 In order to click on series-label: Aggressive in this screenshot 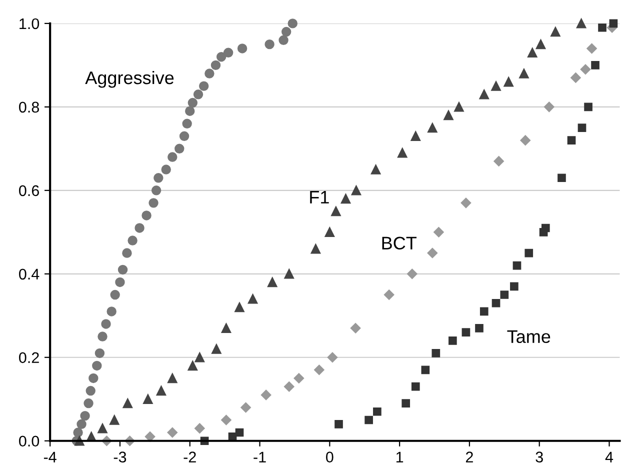, I will do `click(129, 79)`.